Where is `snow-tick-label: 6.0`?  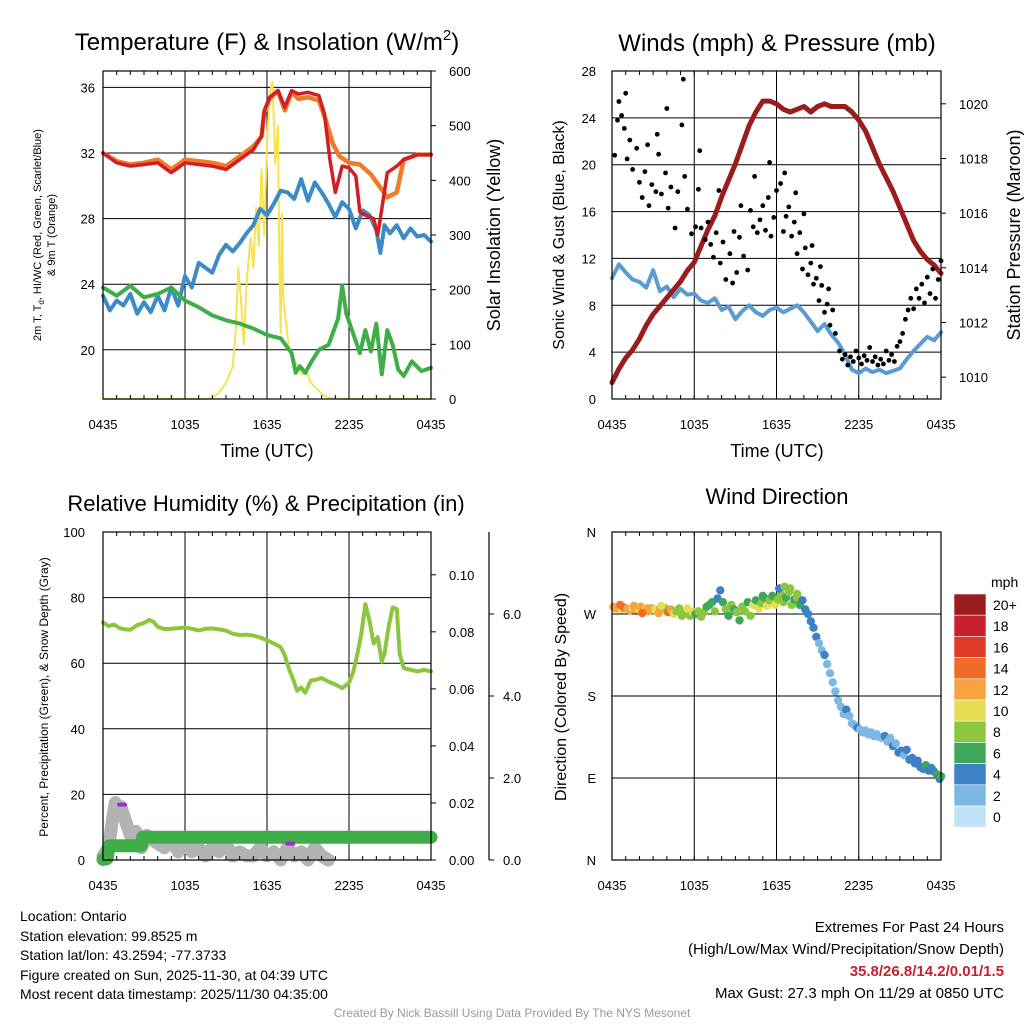 snow-tick-label: 6.0 is located at coordinates (512, 614).